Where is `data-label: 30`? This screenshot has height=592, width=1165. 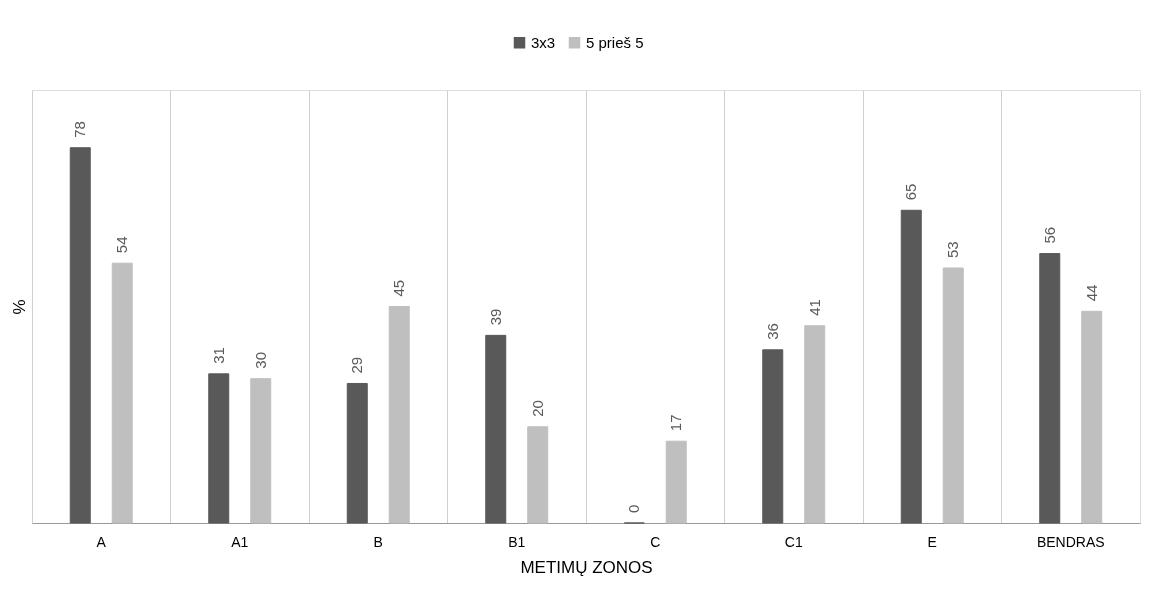
data-label: 30 is located at coordinates (260, 360).